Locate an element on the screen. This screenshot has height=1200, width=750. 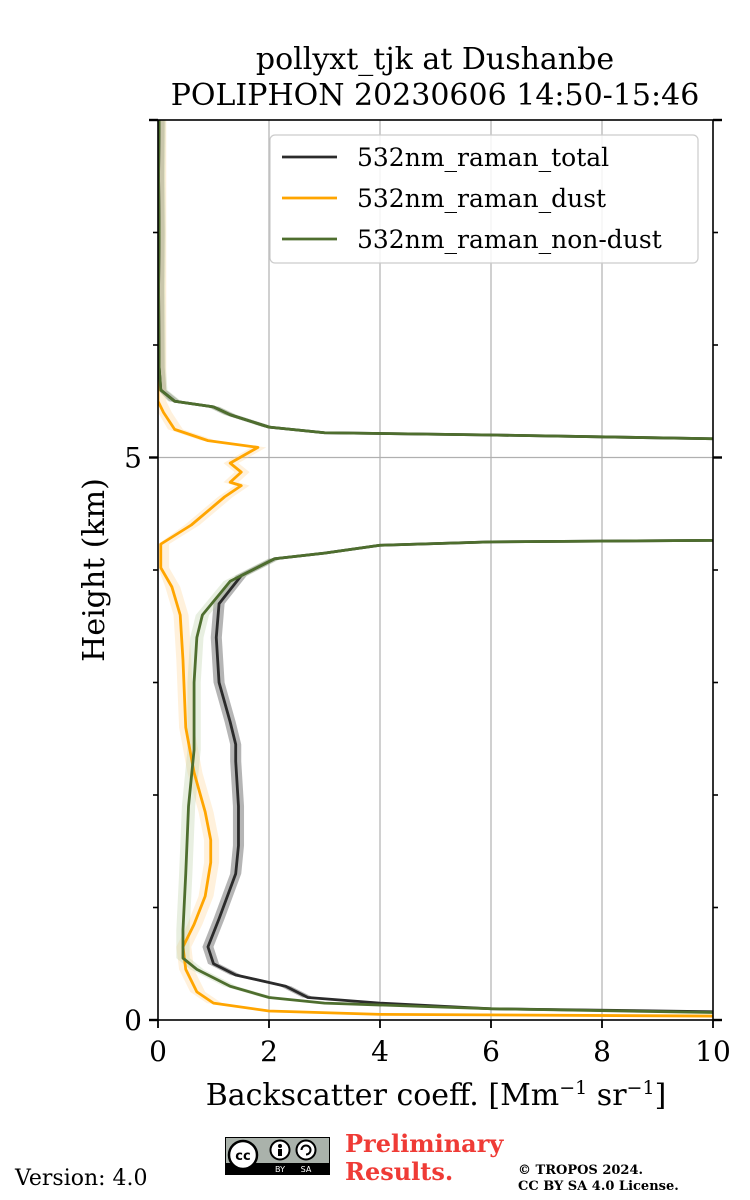
x-axis-label: Backscatter coeff. [Mm−1 sr−1] is located at coordinates (436, 1095).